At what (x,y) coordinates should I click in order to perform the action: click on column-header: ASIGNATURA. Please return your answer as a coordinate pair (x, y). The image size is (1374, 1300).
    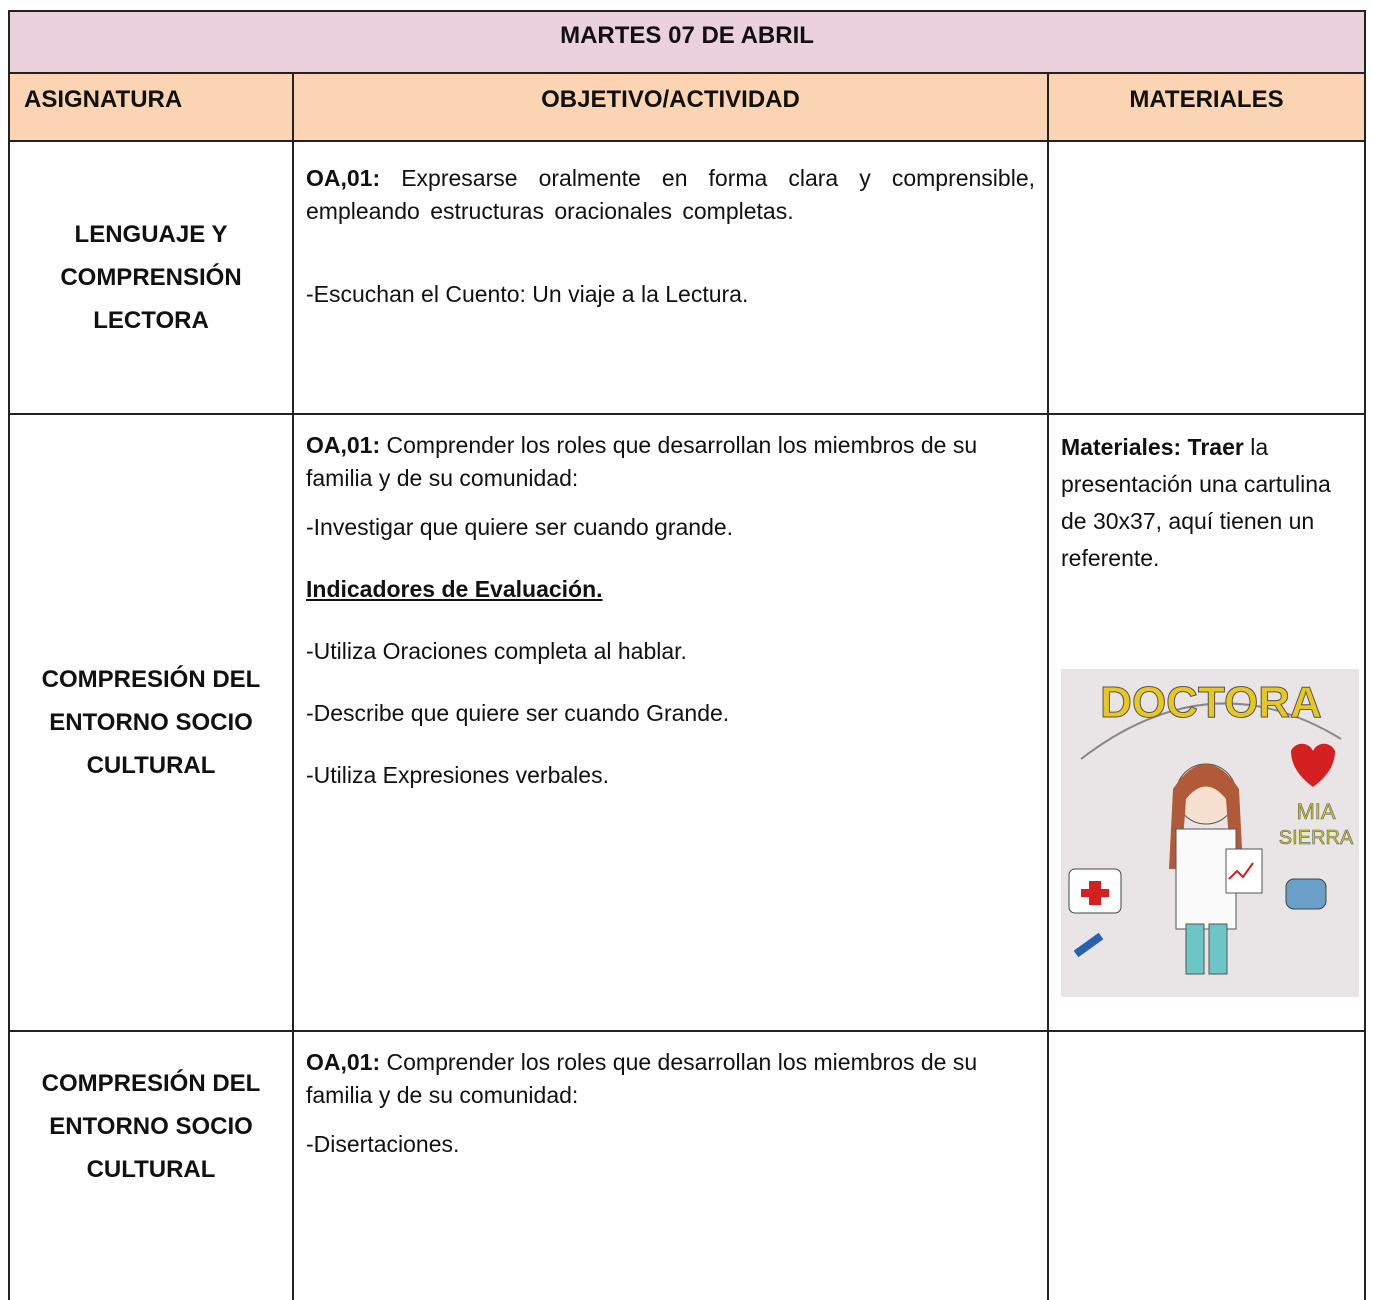
    Looking at the image, I should click on (150, 106).